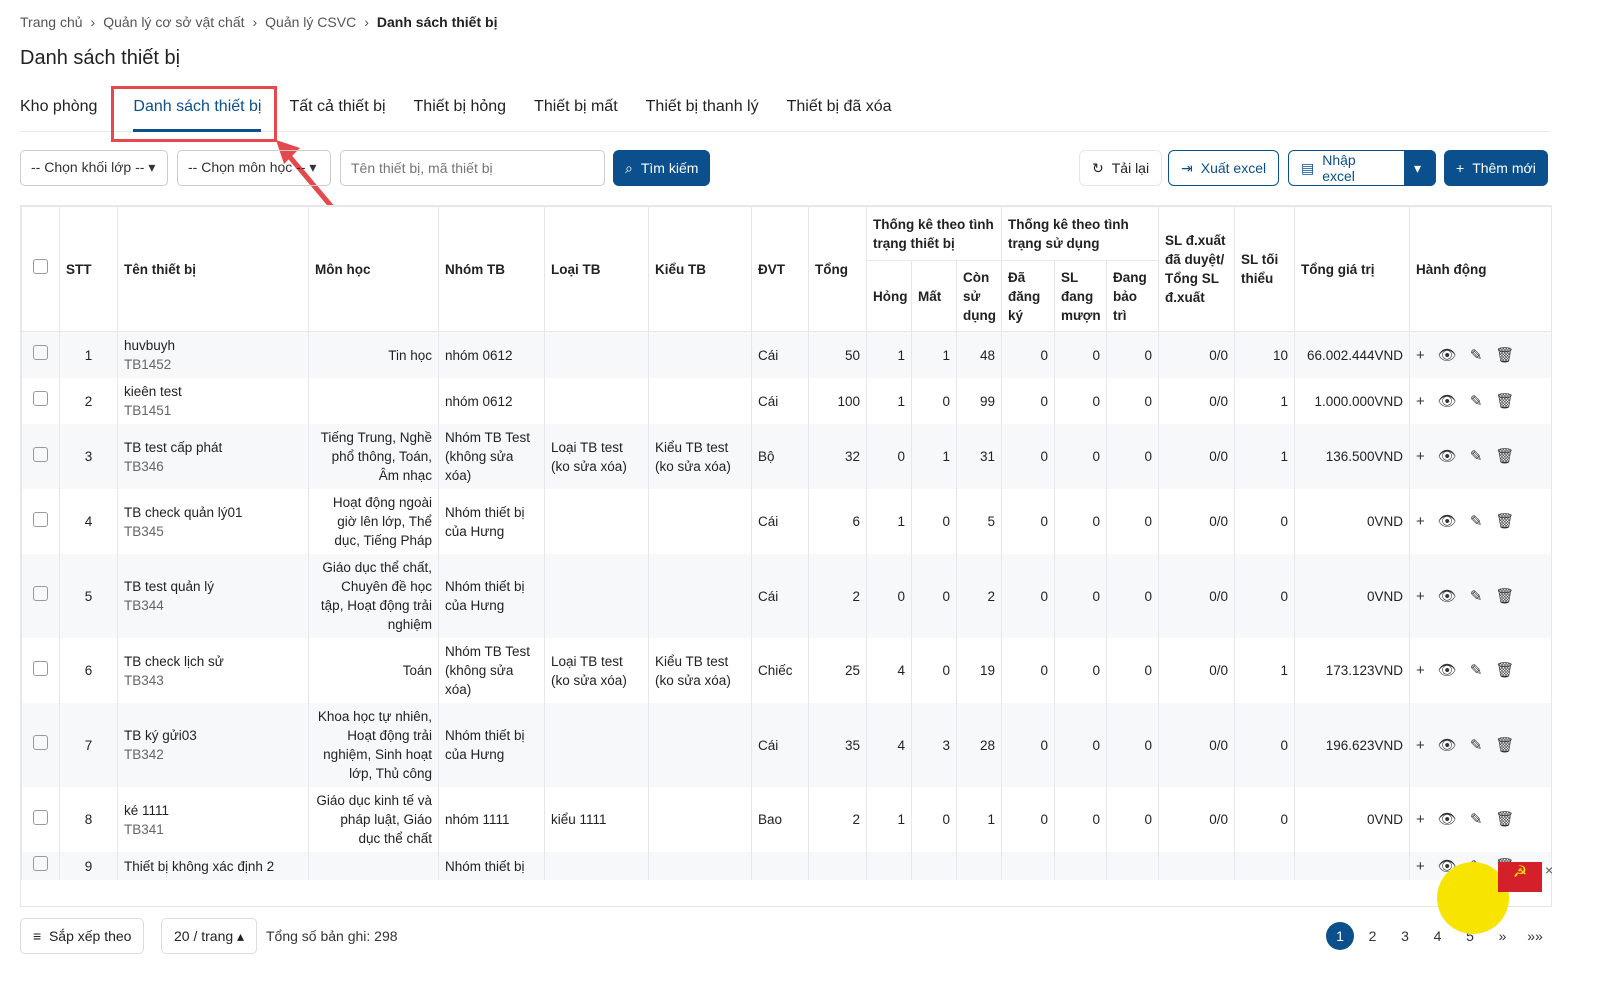 The image size is (1600, 990). Describe the element at coordinates (1372, 936) in the screenshot. I see `page-2: 2` at that location.